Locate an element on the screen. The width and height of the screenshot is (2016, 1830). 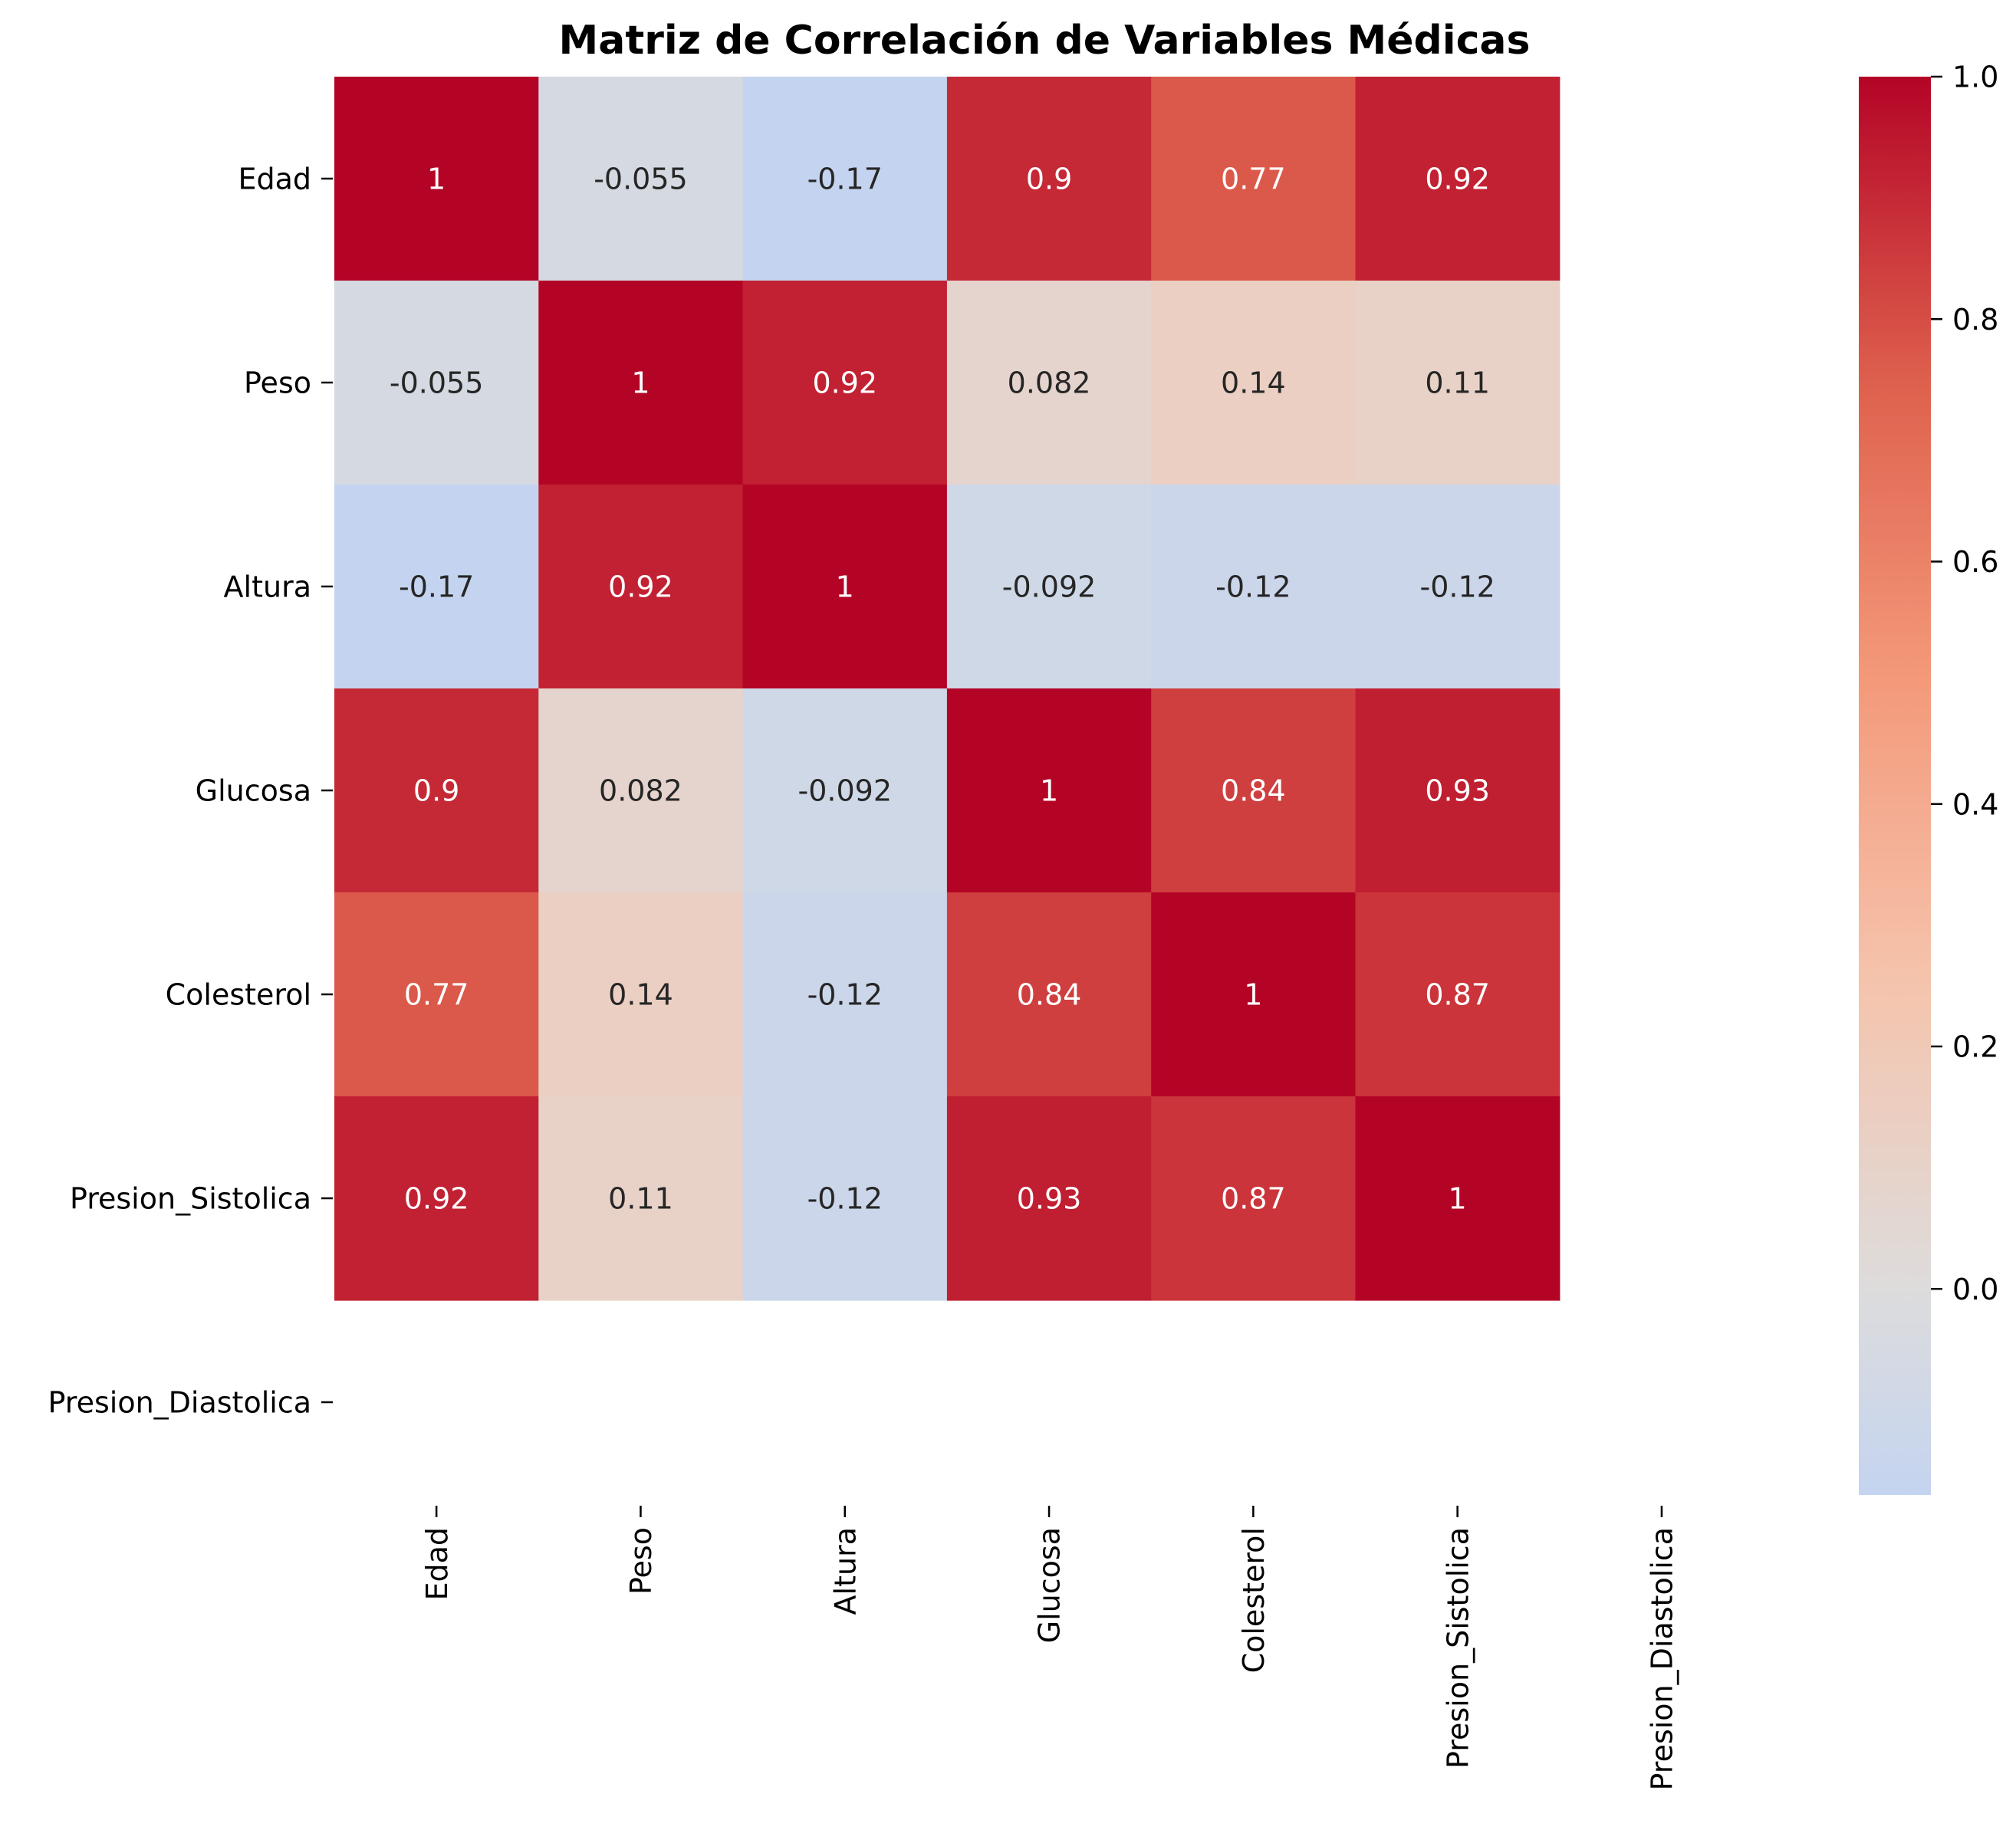
x-tick-label: Presion_Sistolica is located at coordinates (1458, 1648).